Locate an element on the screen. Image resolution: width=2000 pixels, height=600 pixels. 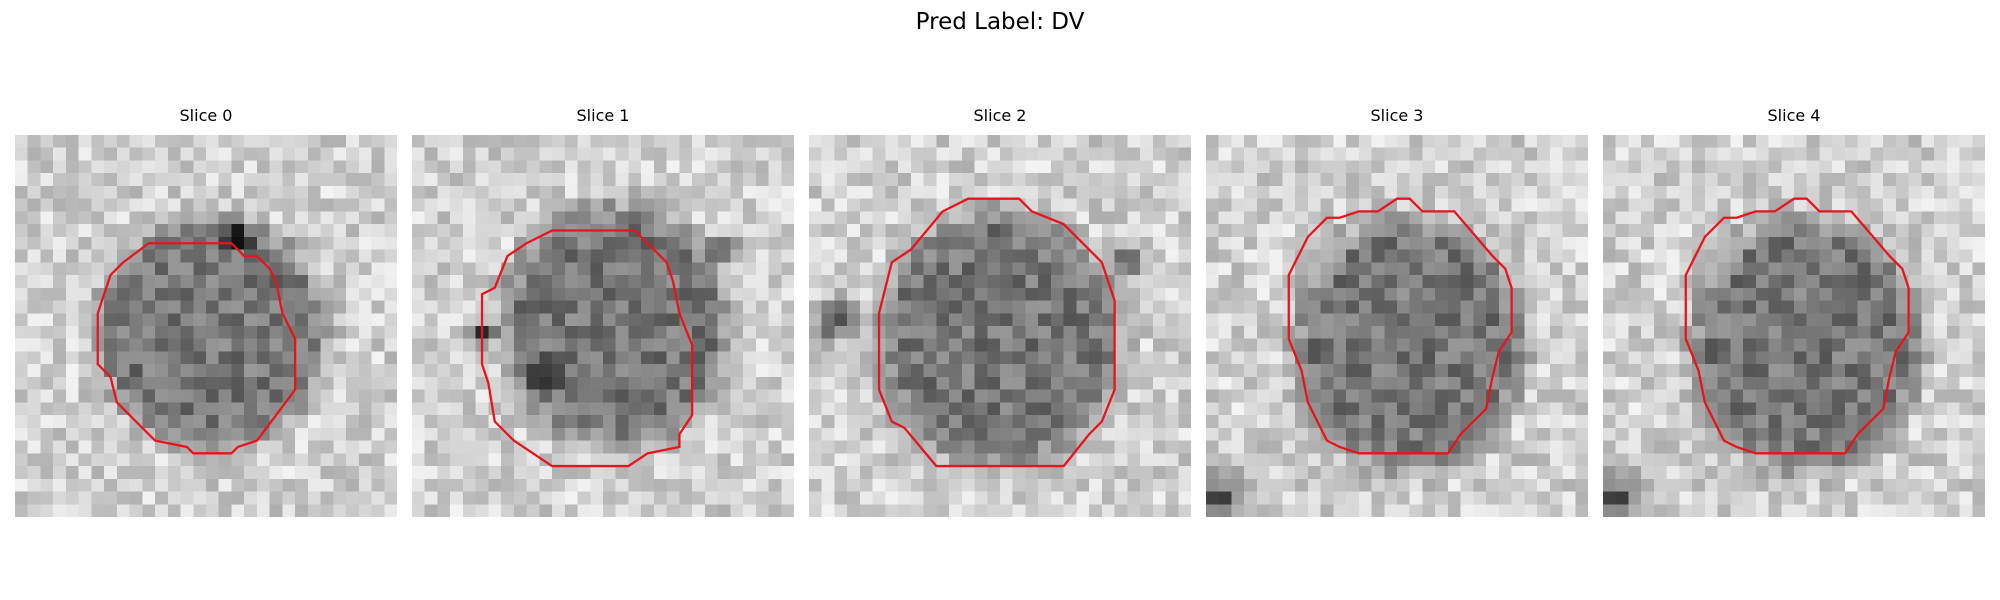
slice-panel-0: Slice 0 is located at coordinates (206, 311).